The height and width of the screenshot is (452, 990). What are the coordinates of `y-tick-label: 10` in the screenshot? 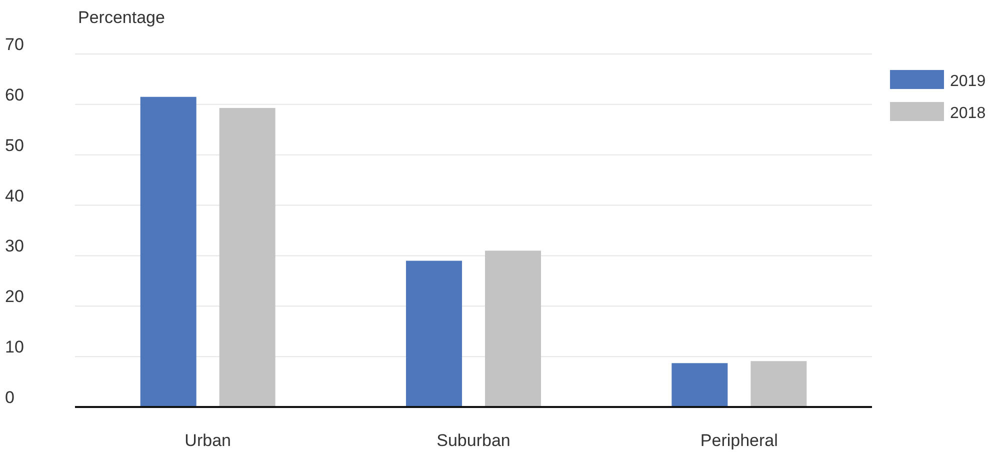 It's located at (14, 347).